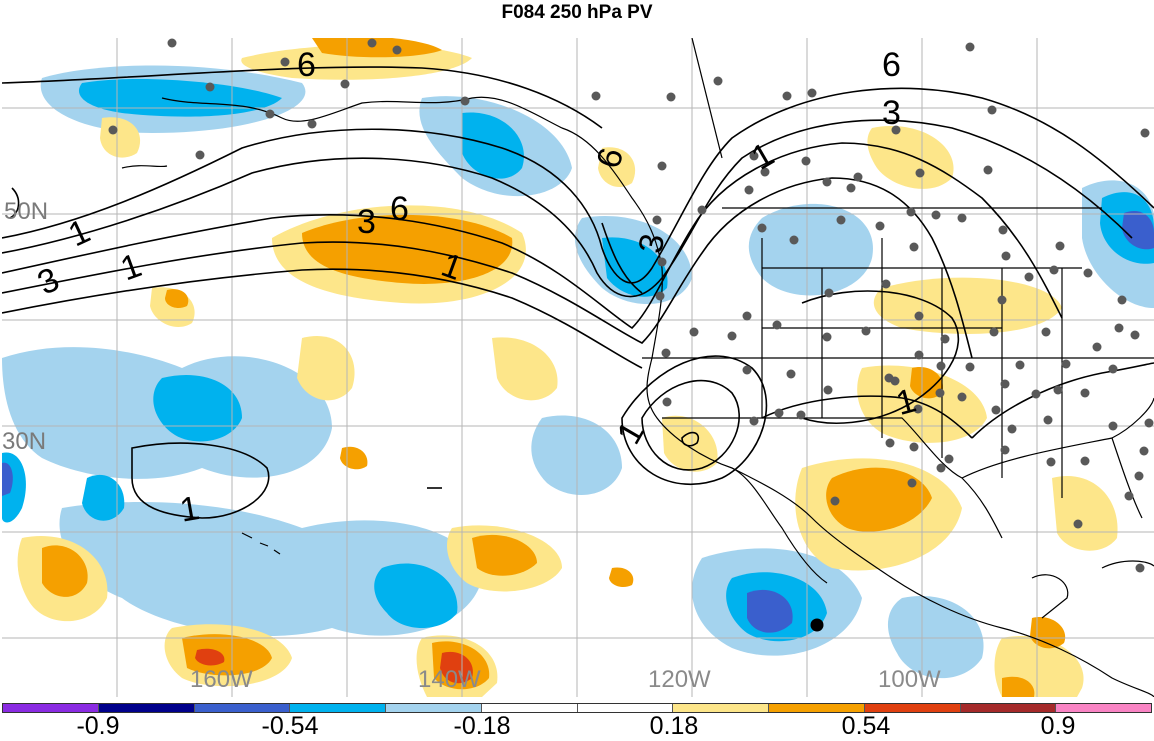  Describe the element at coordinates (449, 679) in the screenshot. I see `lon-label-140w: 140W` at that location.